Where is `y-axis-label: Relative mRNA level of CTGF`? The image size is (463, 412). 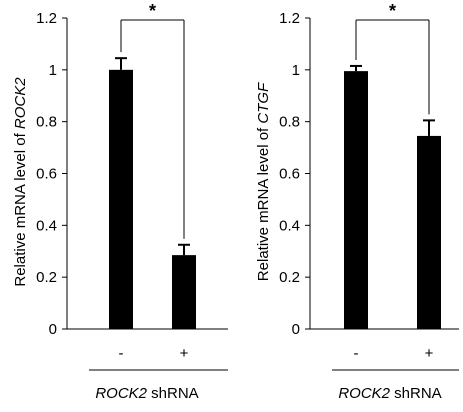 y-axis-label: Relative mRNA level of CTGF is located at coordinates (263, 181).